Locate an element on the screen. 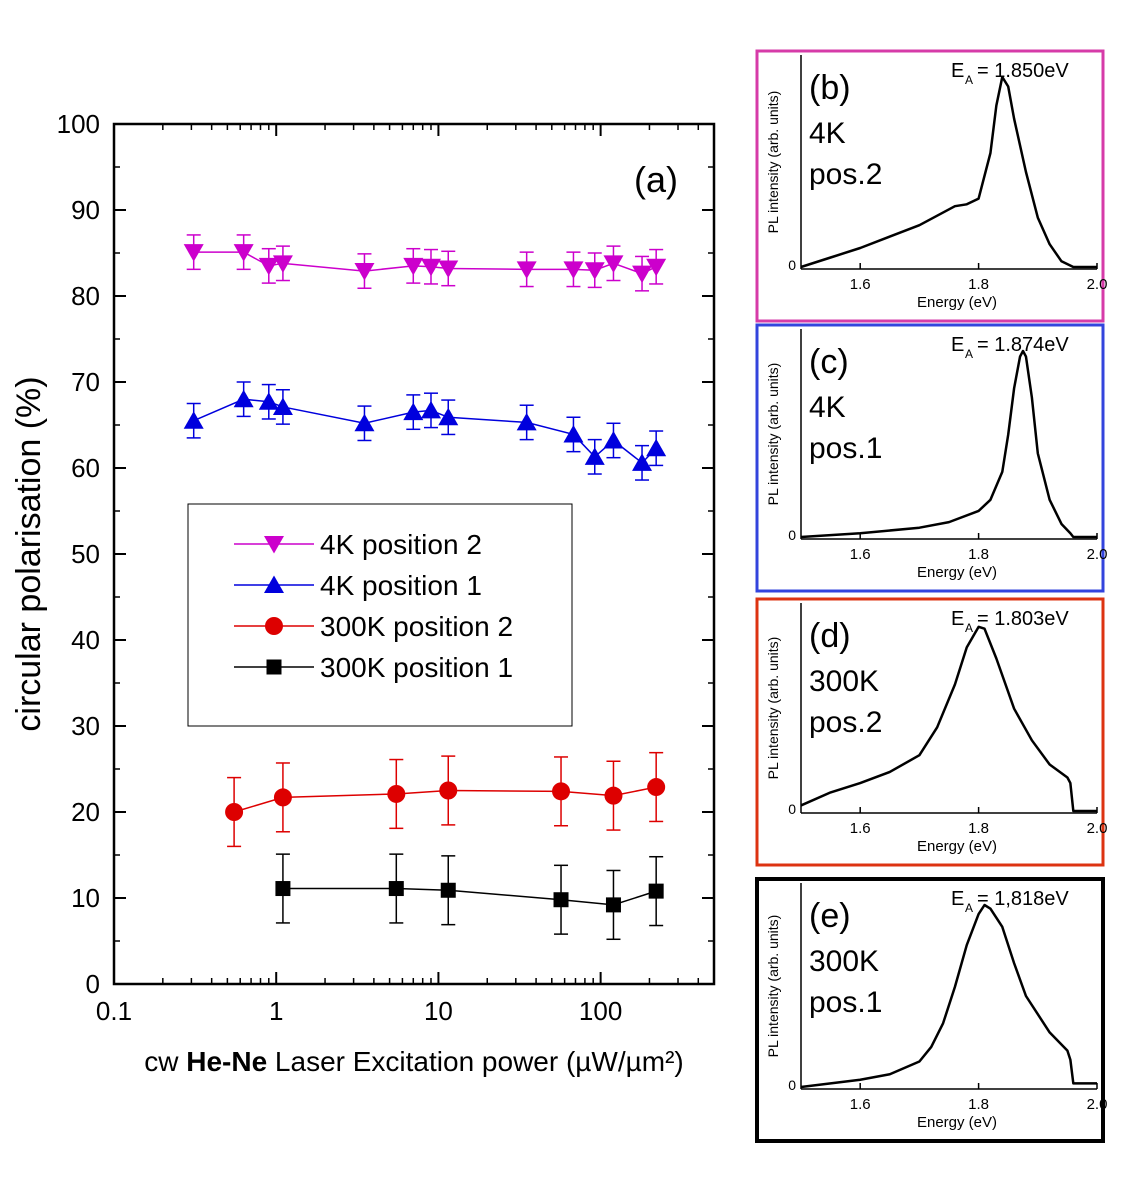 Image resolution: width=1123 pixels, height=1182 pixels. inset-x-tick-label: 2.0 is located at coordinates (1097, 828).